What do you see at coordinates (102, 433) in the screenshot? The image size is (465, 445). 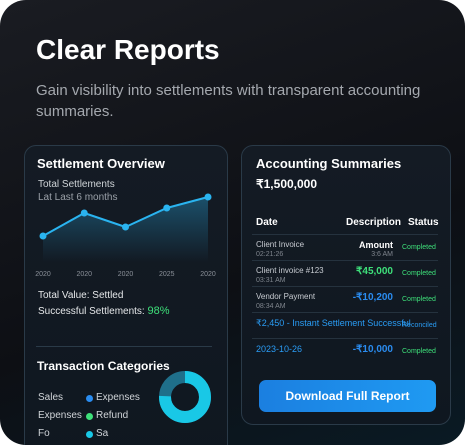 I see `legend-label: Sa` at bounding box center [102, 433].